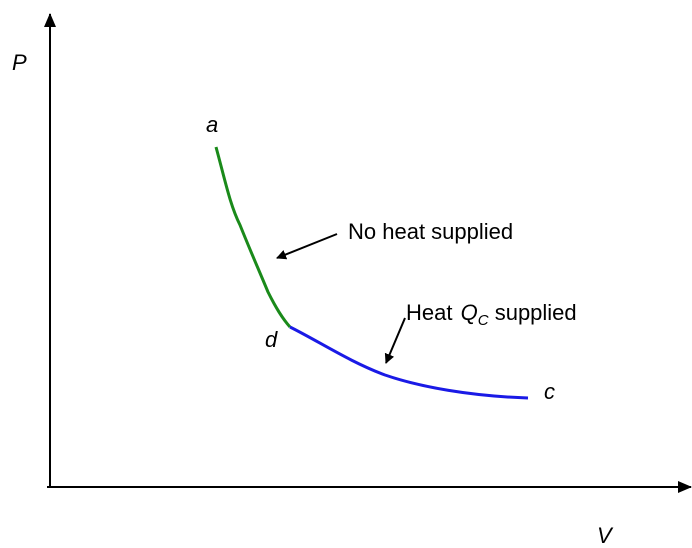  I want to click on adiabatic-curve, so click(253, 237).